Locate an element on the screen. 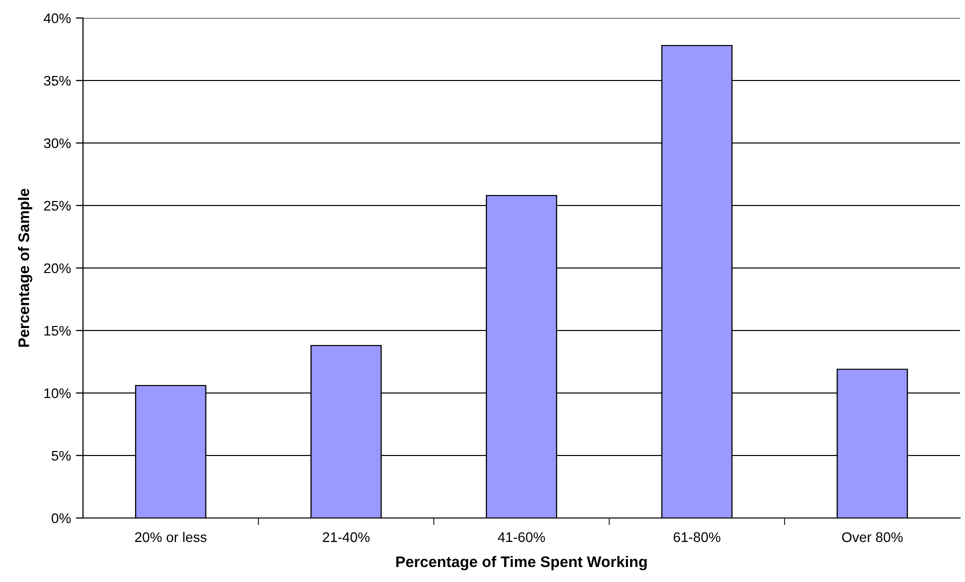 This screenshot has height=582, width=965. y-tick-label: 0% is located at coordinates (61, 518).